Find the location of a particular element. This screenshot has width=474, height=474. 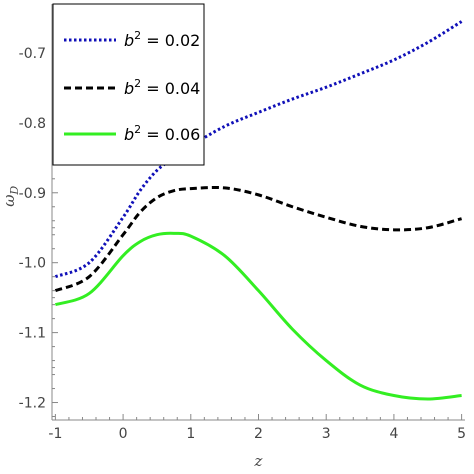

x-tick-label: 0 is located at coordinates (123, 434).